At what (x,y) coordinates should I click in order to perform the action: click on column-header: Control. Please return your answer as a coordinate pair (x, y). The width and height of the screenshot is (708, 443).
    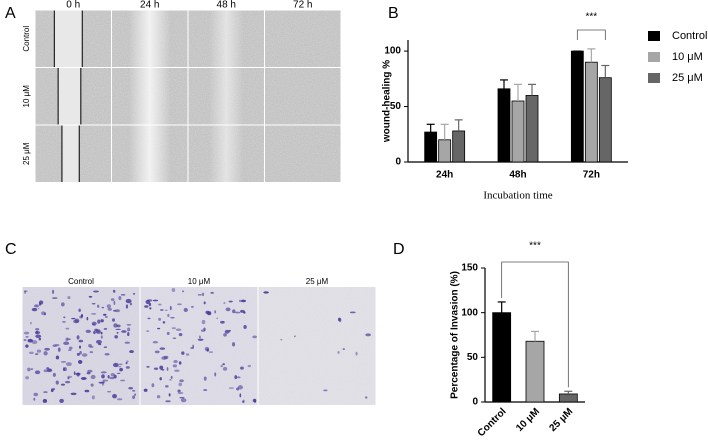
    Looking at the image, I should click on (81, 281).